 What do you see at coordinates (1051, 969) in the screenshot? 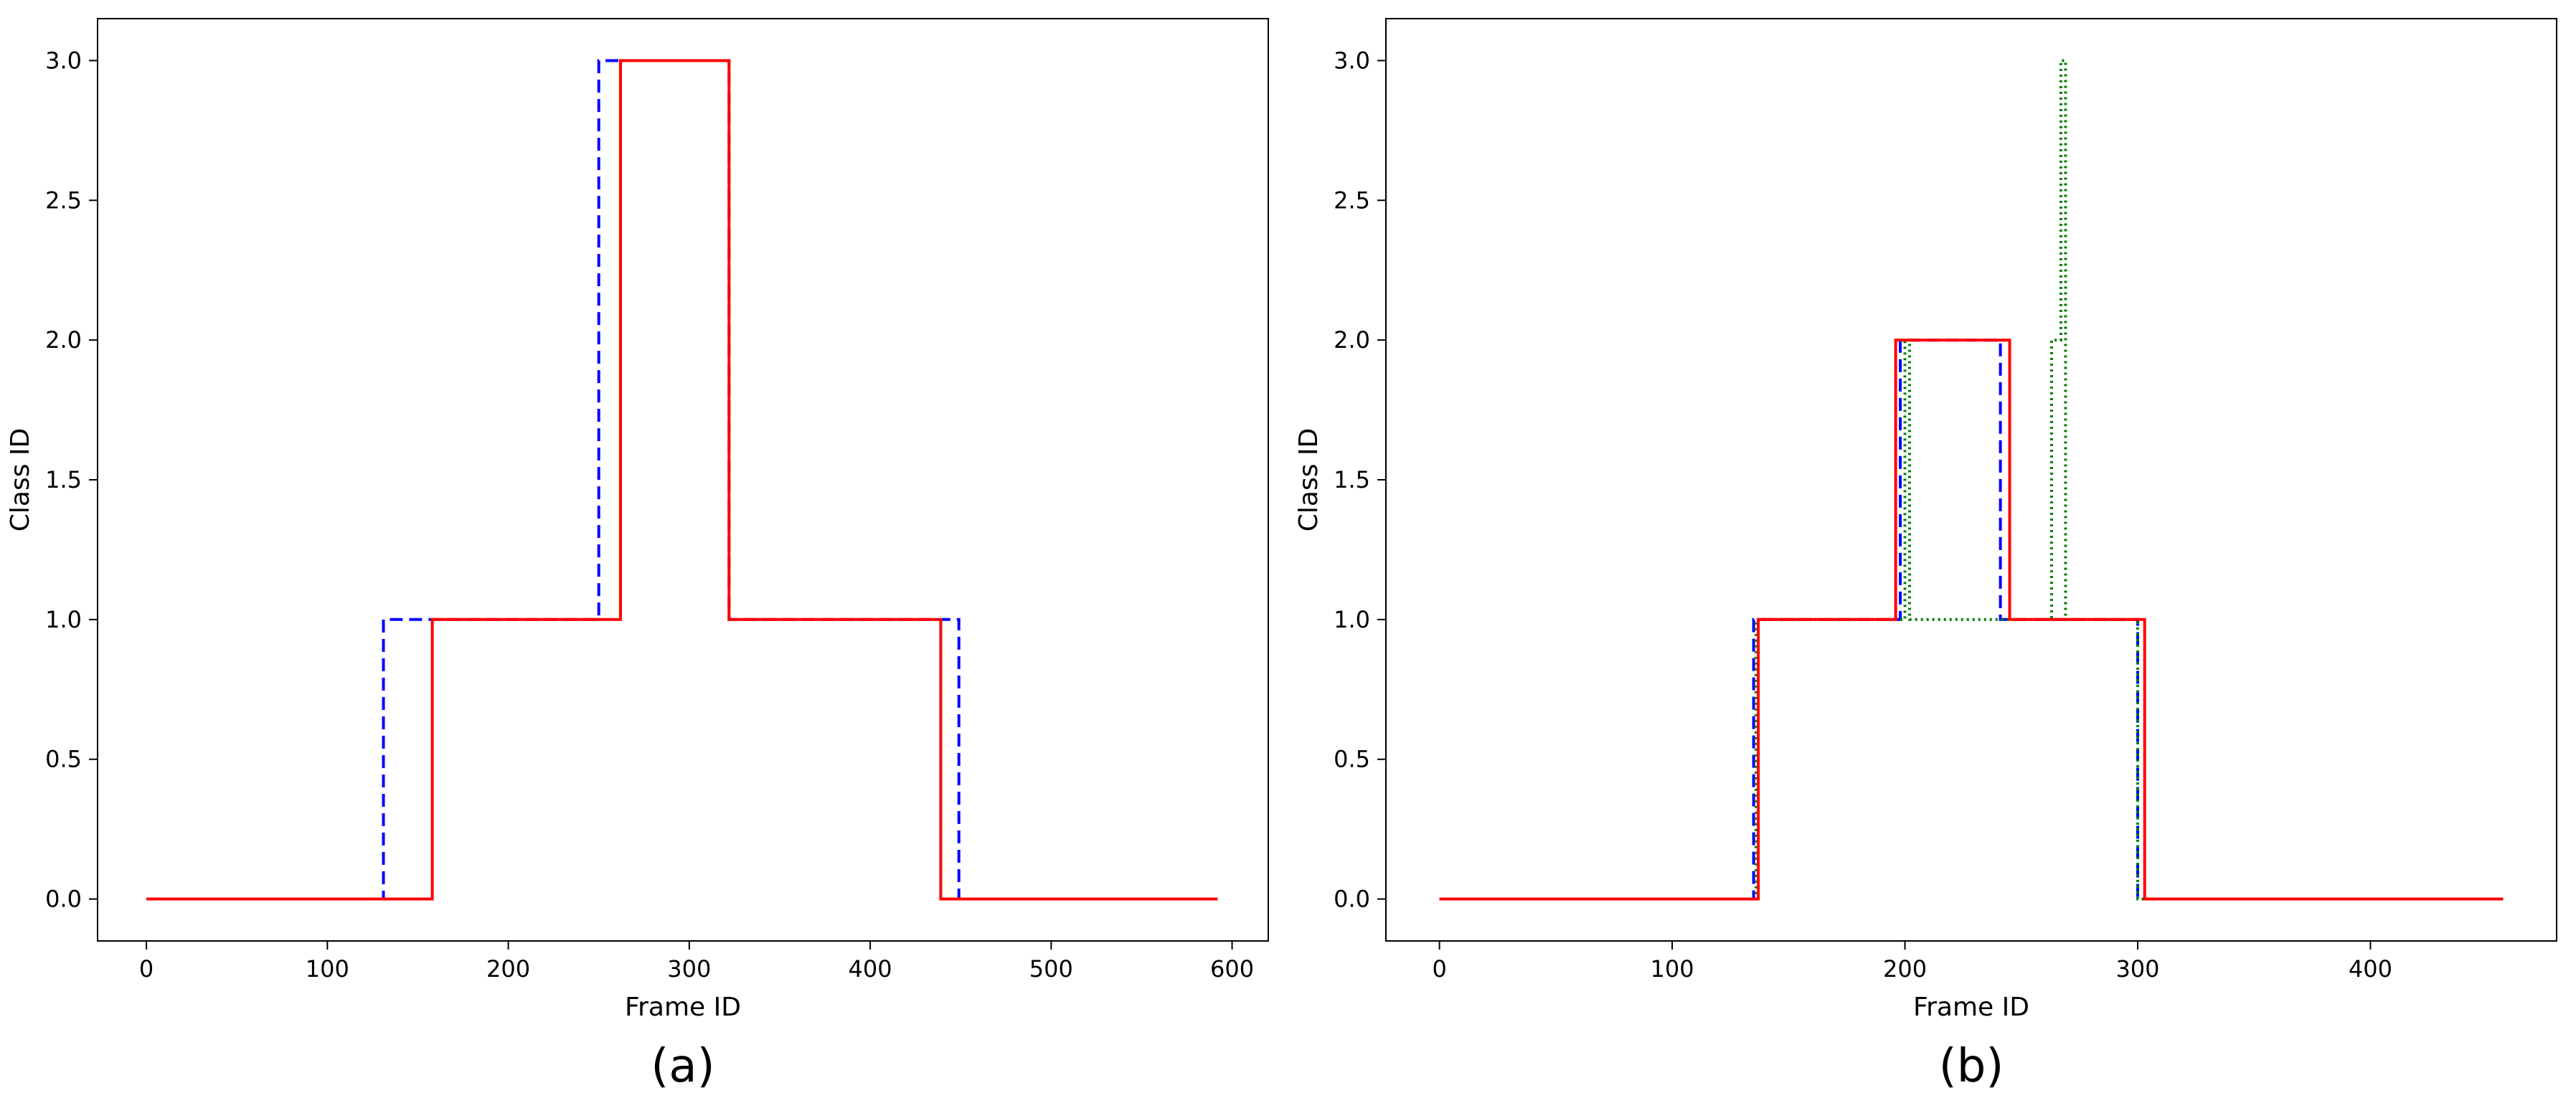
I see `x-tick-label: 500` at bounding box center [1051, 969].